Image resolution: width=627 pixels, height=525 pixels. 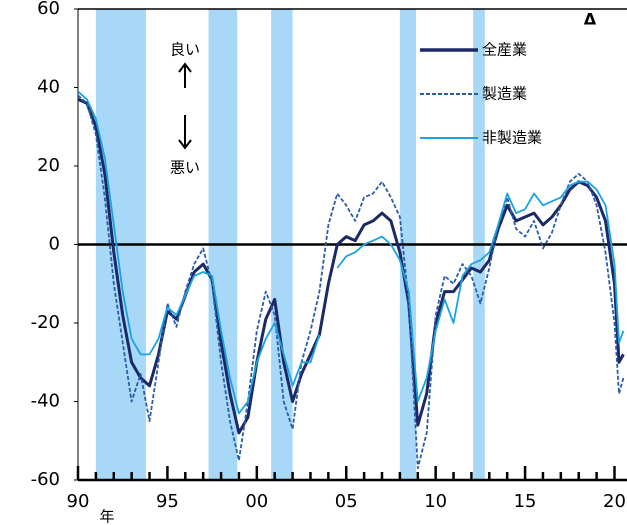 What do you see at coordinates (45, 401) in the screenshot?
I see `y-tick-label: -40` at bounding box center [45, 401].